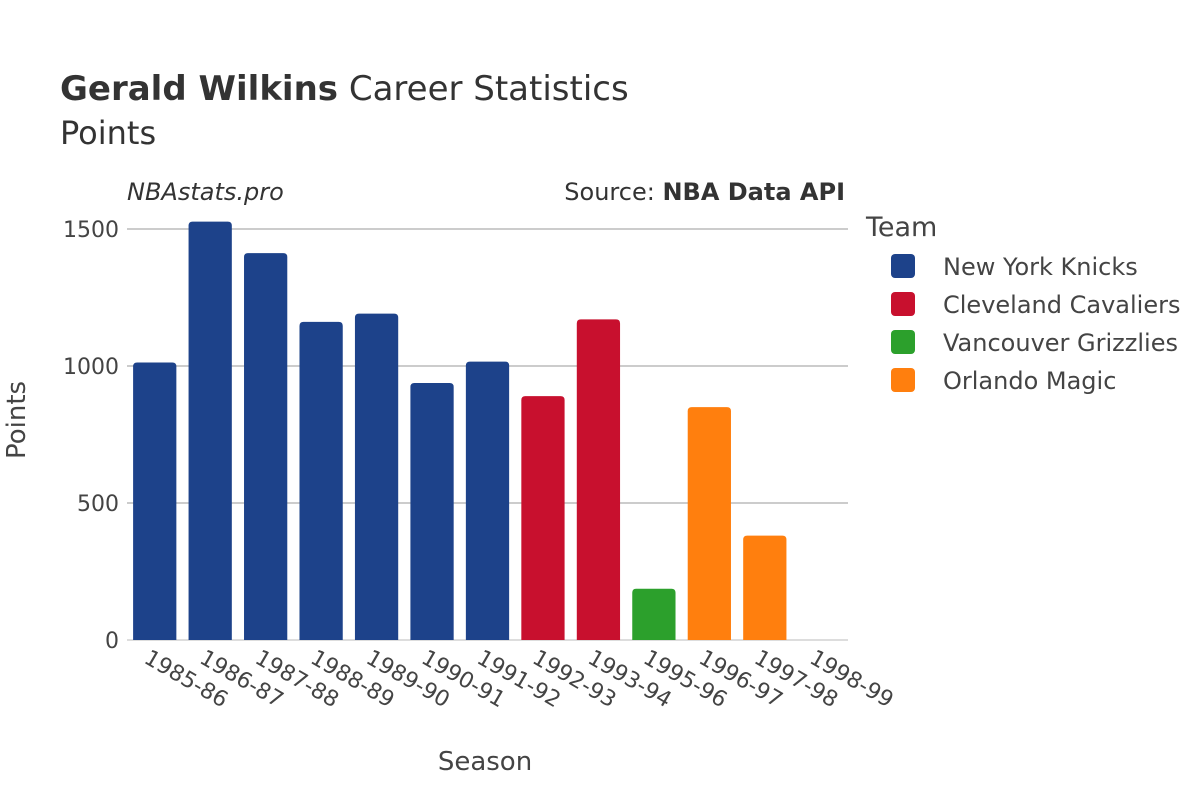 The image size is (1200, 800). I want to click on chart-subtitle: Points, so click(108, 133).